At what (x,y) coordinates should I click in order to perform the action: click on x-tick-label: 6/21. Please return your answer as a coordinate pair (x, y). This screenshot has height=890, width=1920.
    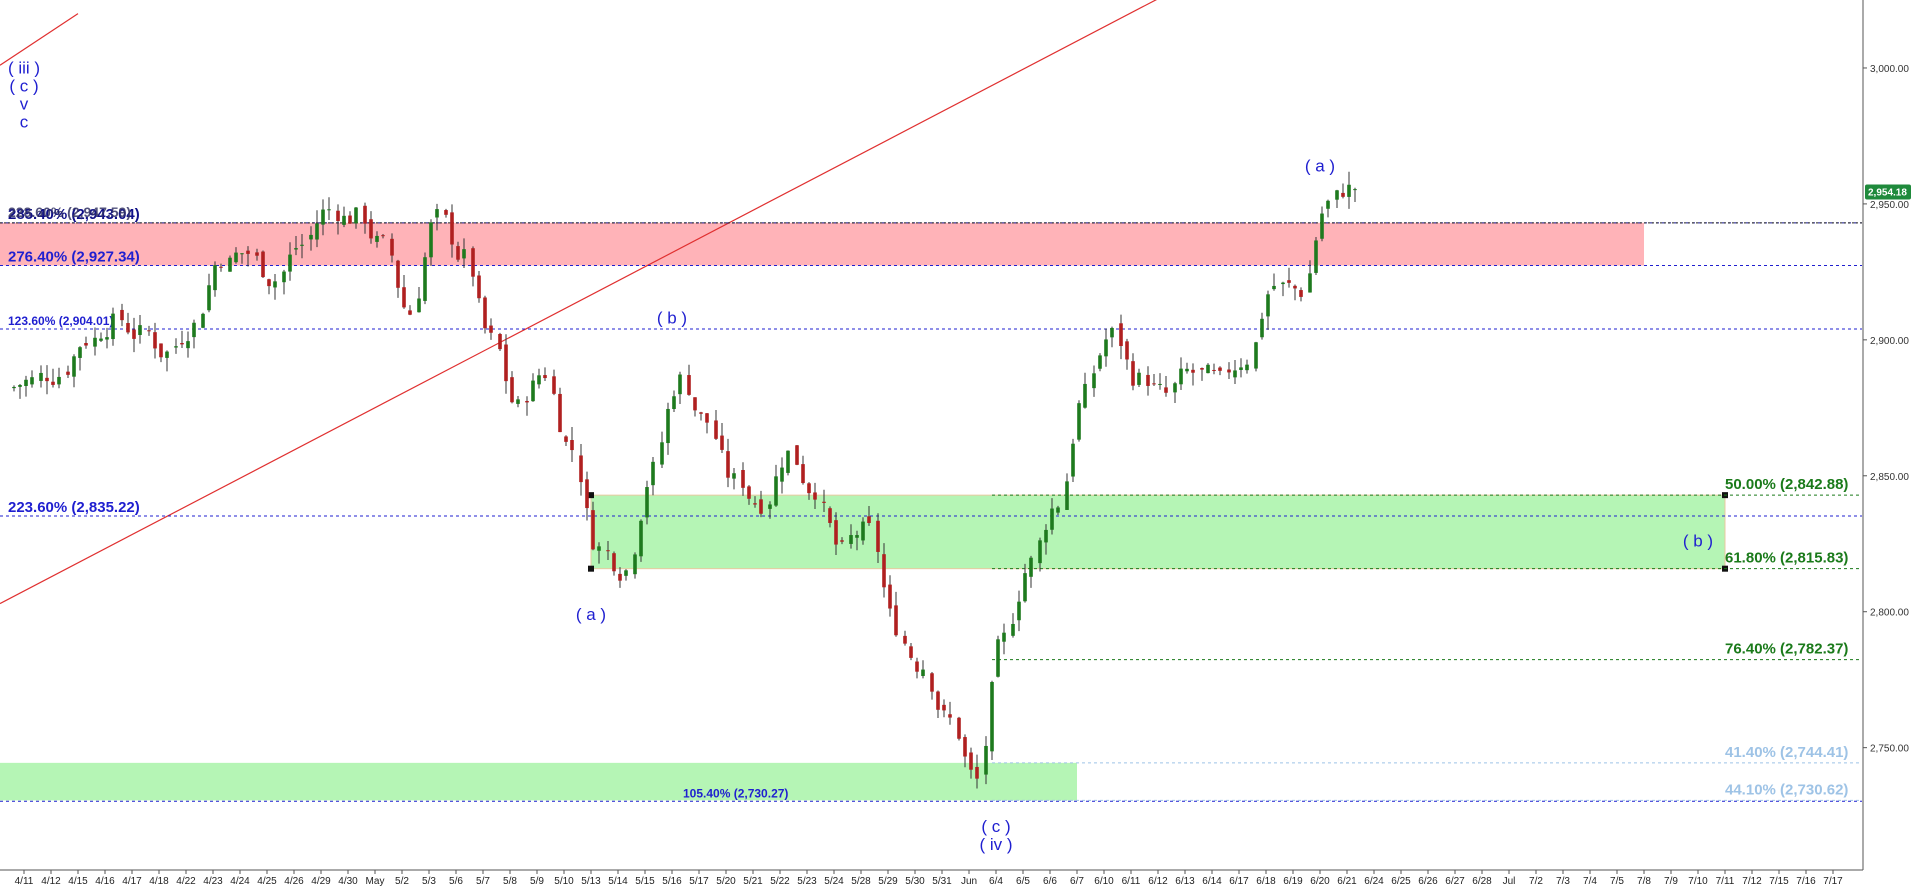
    Looking at the image, I should click on (1347, 881).